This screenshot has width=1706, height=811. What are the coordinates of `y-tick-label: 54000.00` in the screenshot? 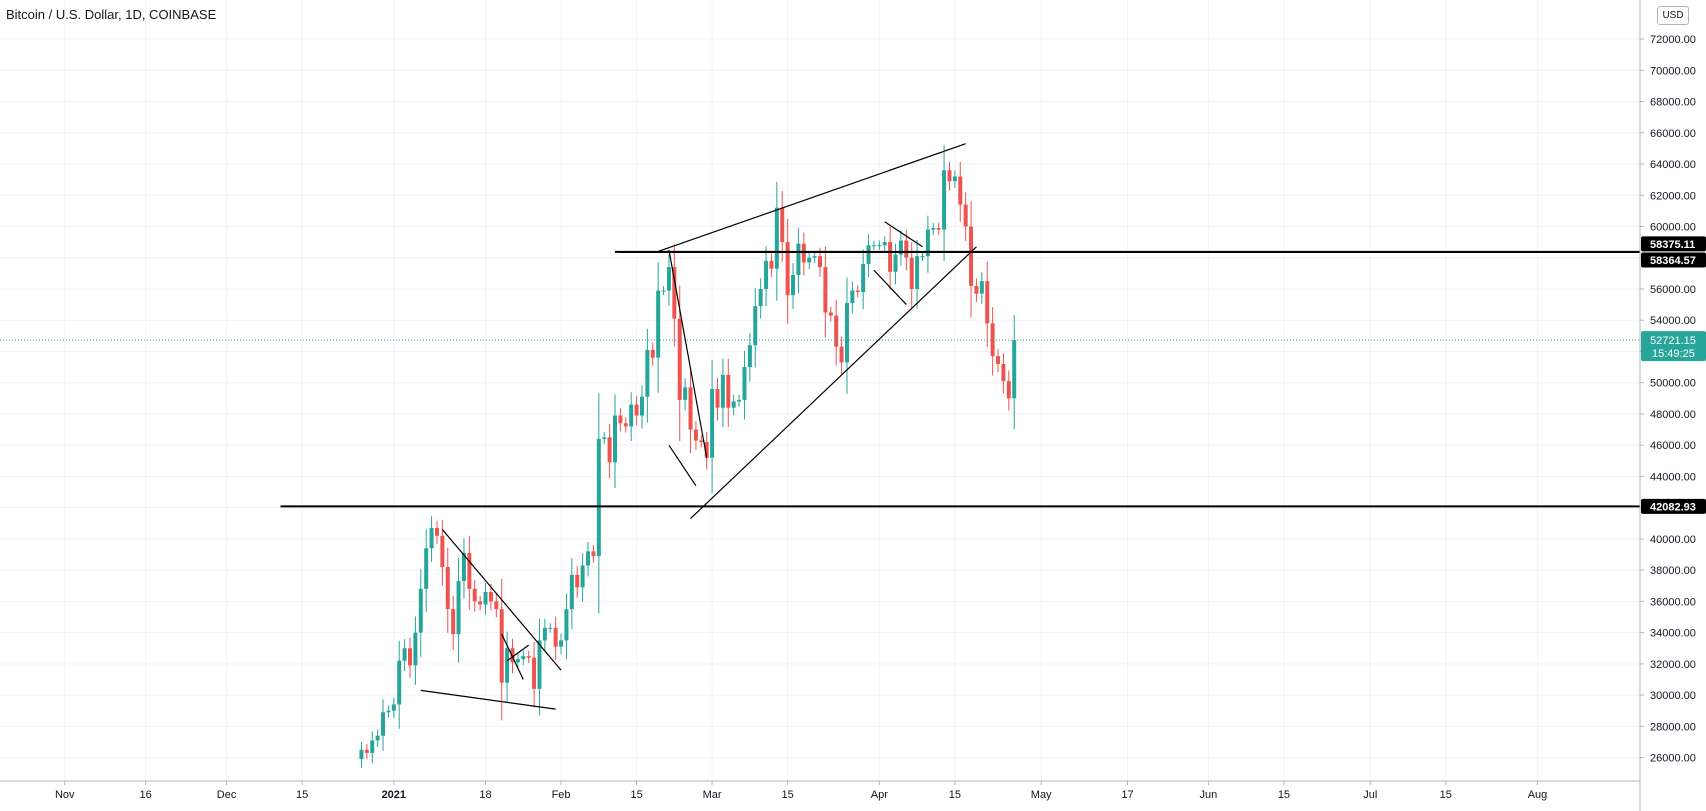 It's located at (1673, 321).